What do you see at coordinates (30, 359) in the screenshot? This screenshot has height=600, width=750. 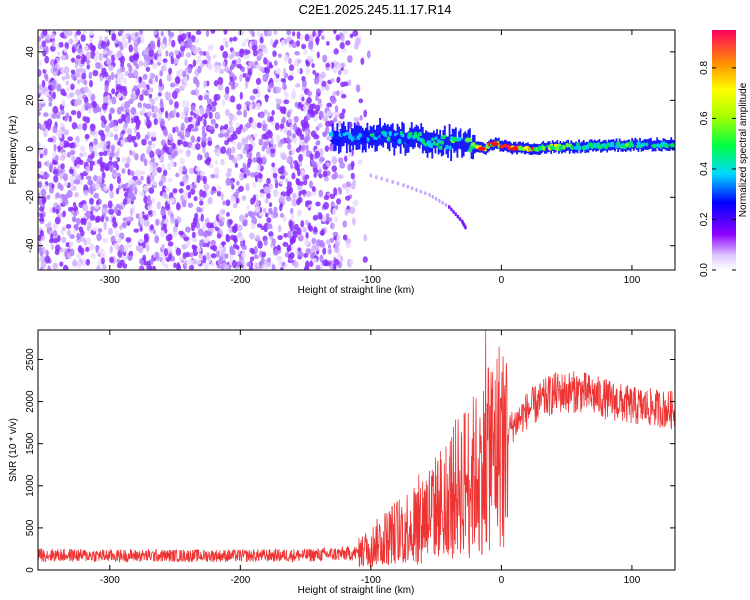 I see `snr-y-tick-label: 2500` at bounding box center [30, 359].